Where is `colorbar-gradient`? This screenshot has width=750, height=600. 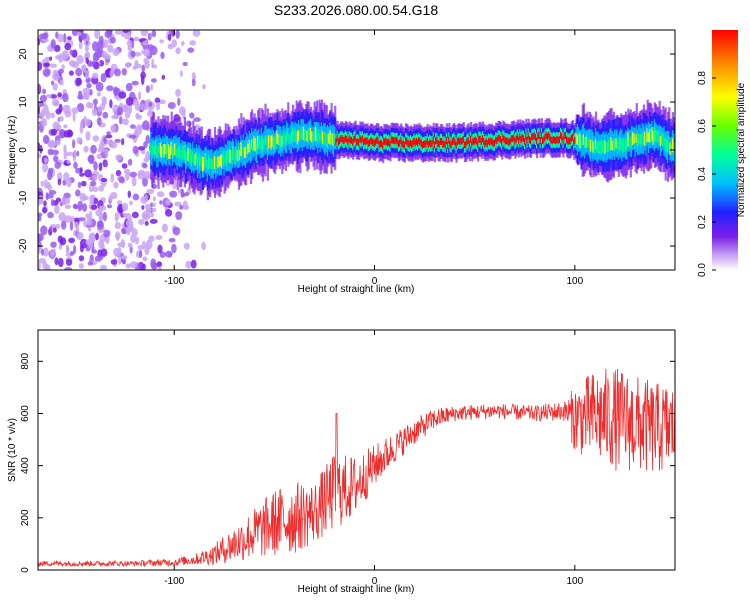 colorbar-gradient is located at coordinates (725, 150).